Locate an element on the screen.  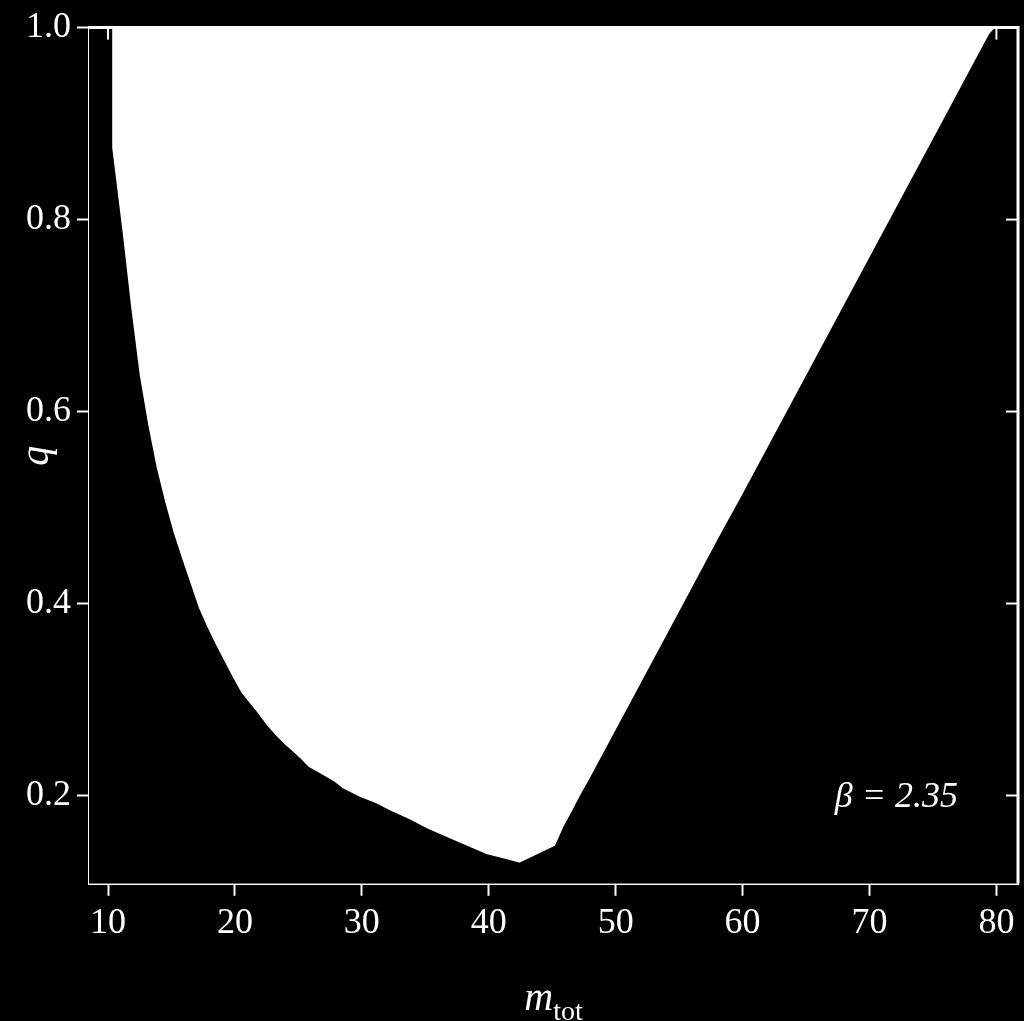
x-tick-label: 30 is located at coordinates (361, 920).